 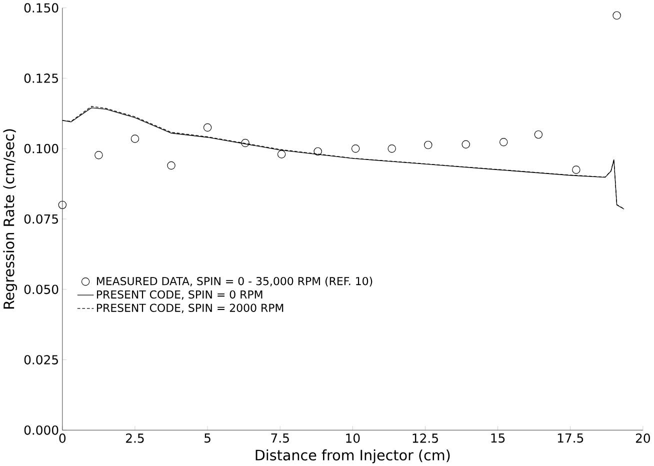 I want to click on x-tick-label: 2.5, so click(x=135, y=438).